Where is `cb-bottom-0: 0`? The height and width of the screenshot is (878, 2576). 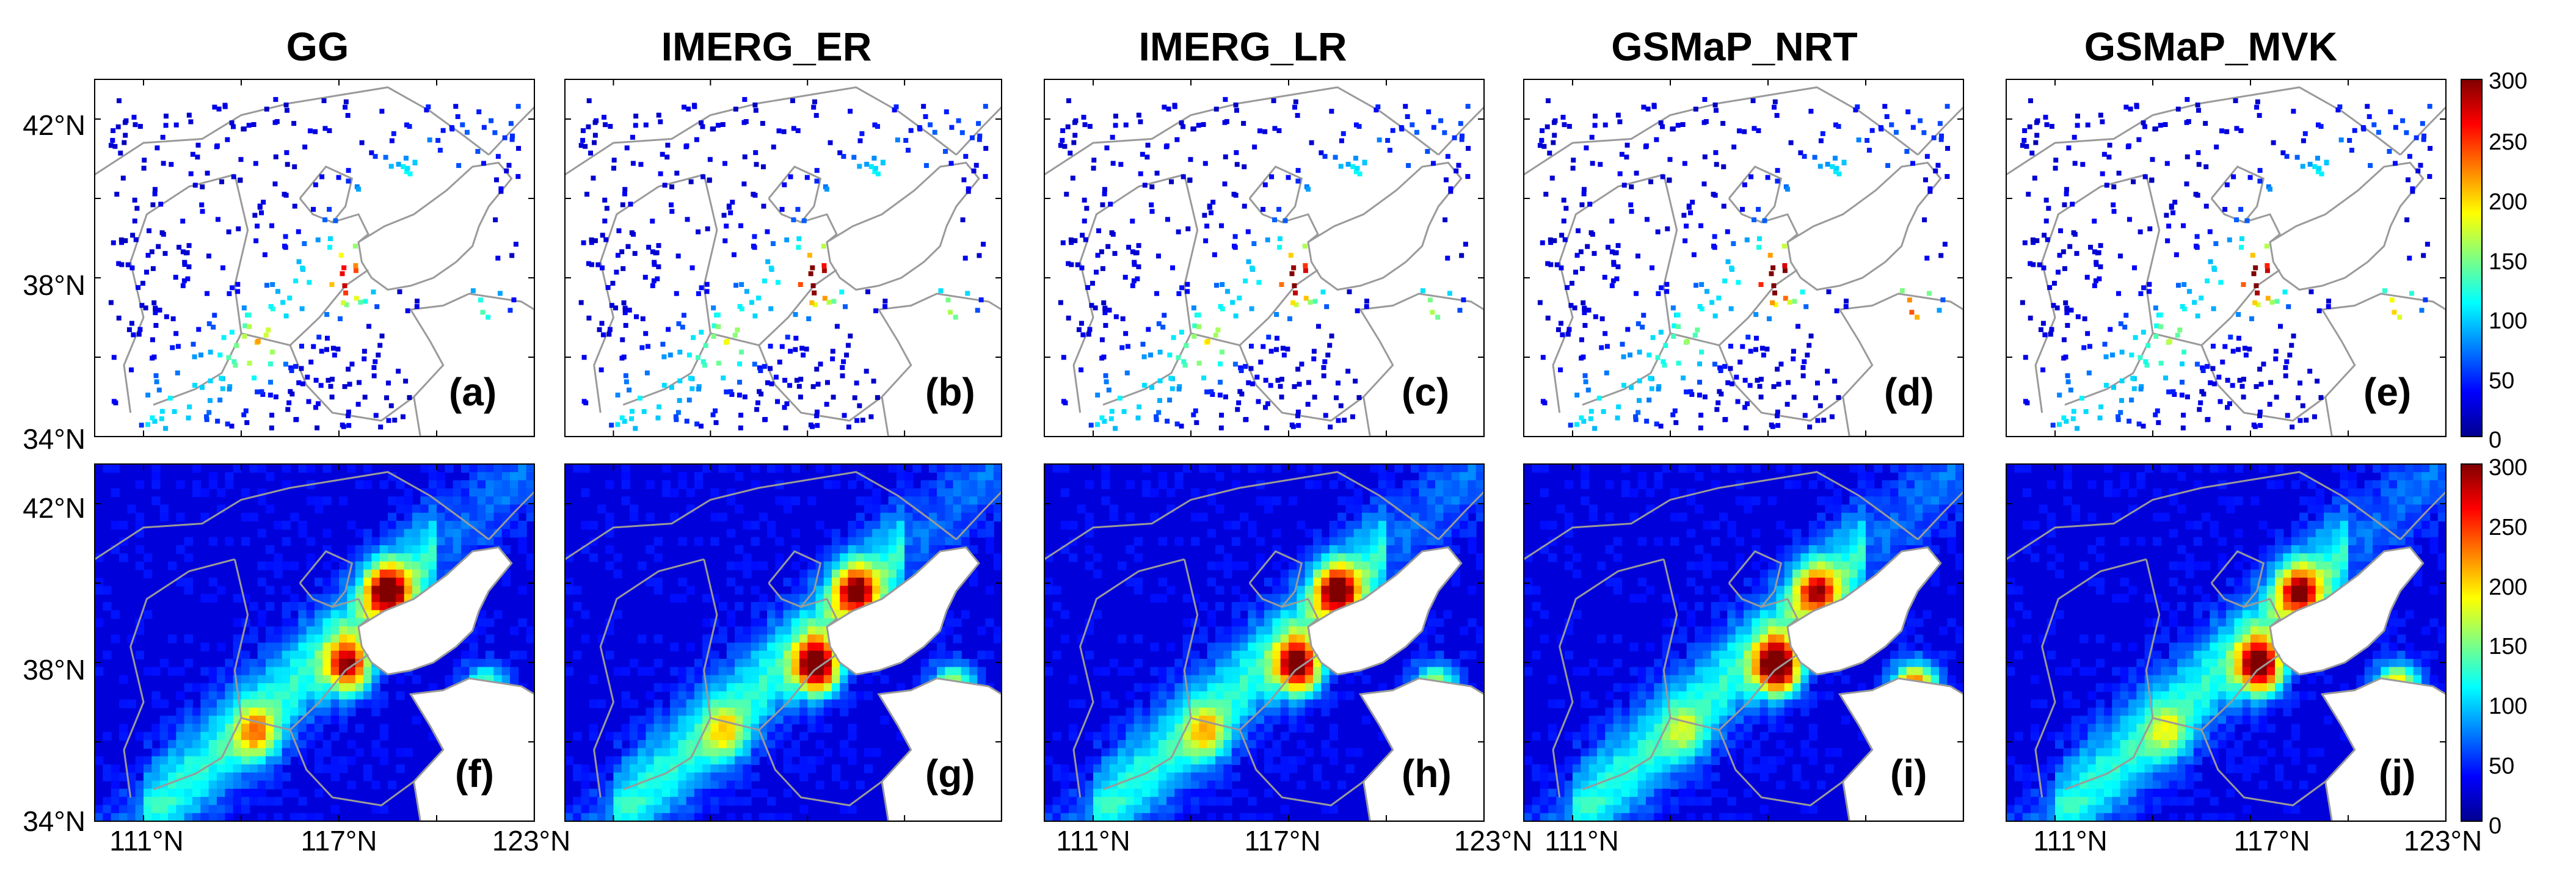
cb-bottom-0: 0 is located at coordinates (2495, 826).